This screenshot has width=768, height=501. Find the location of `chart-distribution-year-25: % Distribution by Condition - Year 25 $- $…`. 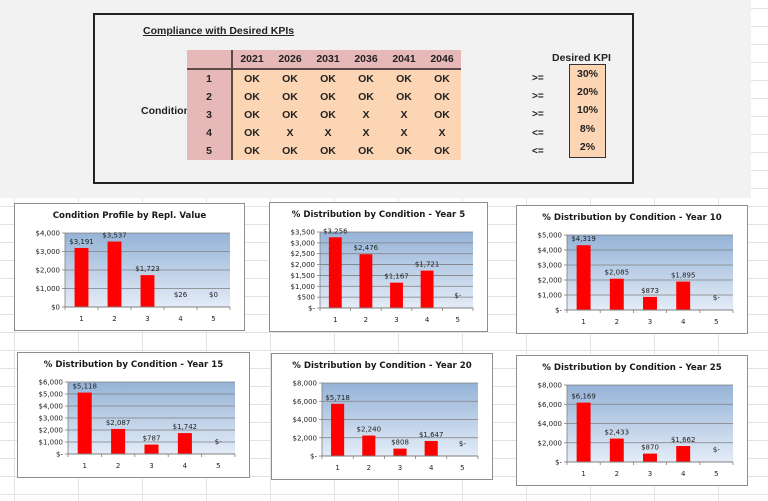

chart-distribution-year-25: % Distribution by Condition - Year 25 $- $… is located at coordinates (632, 420).